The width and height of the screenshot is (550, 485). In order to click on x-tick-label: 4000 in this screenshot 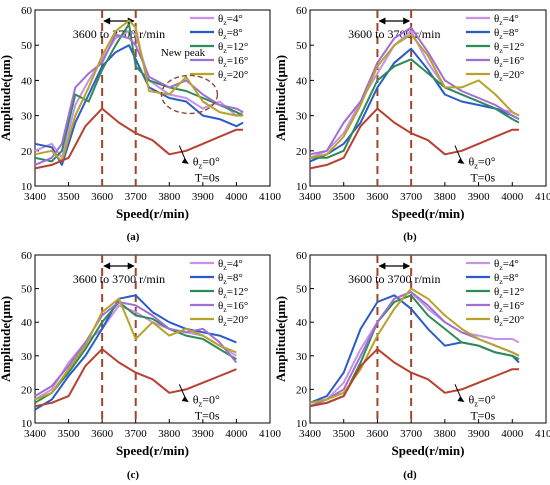, I will do `click(512, 197)`.